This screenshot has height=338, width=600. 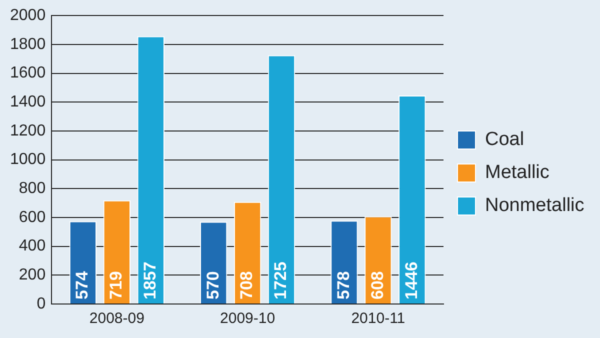 I want to click on data-label: 719, so click(x=116, y=285).